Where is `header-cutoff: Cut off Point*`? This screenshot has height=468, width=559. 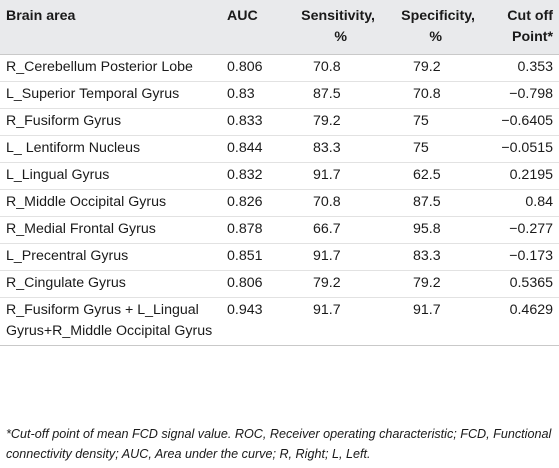
header-cutoff: Cut off Point* is located at coordinates (519, 27).